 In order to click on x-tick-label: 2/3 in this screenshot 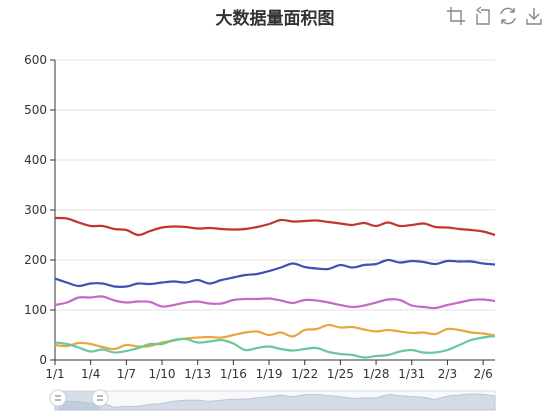, I will do `click(447, 374)`.